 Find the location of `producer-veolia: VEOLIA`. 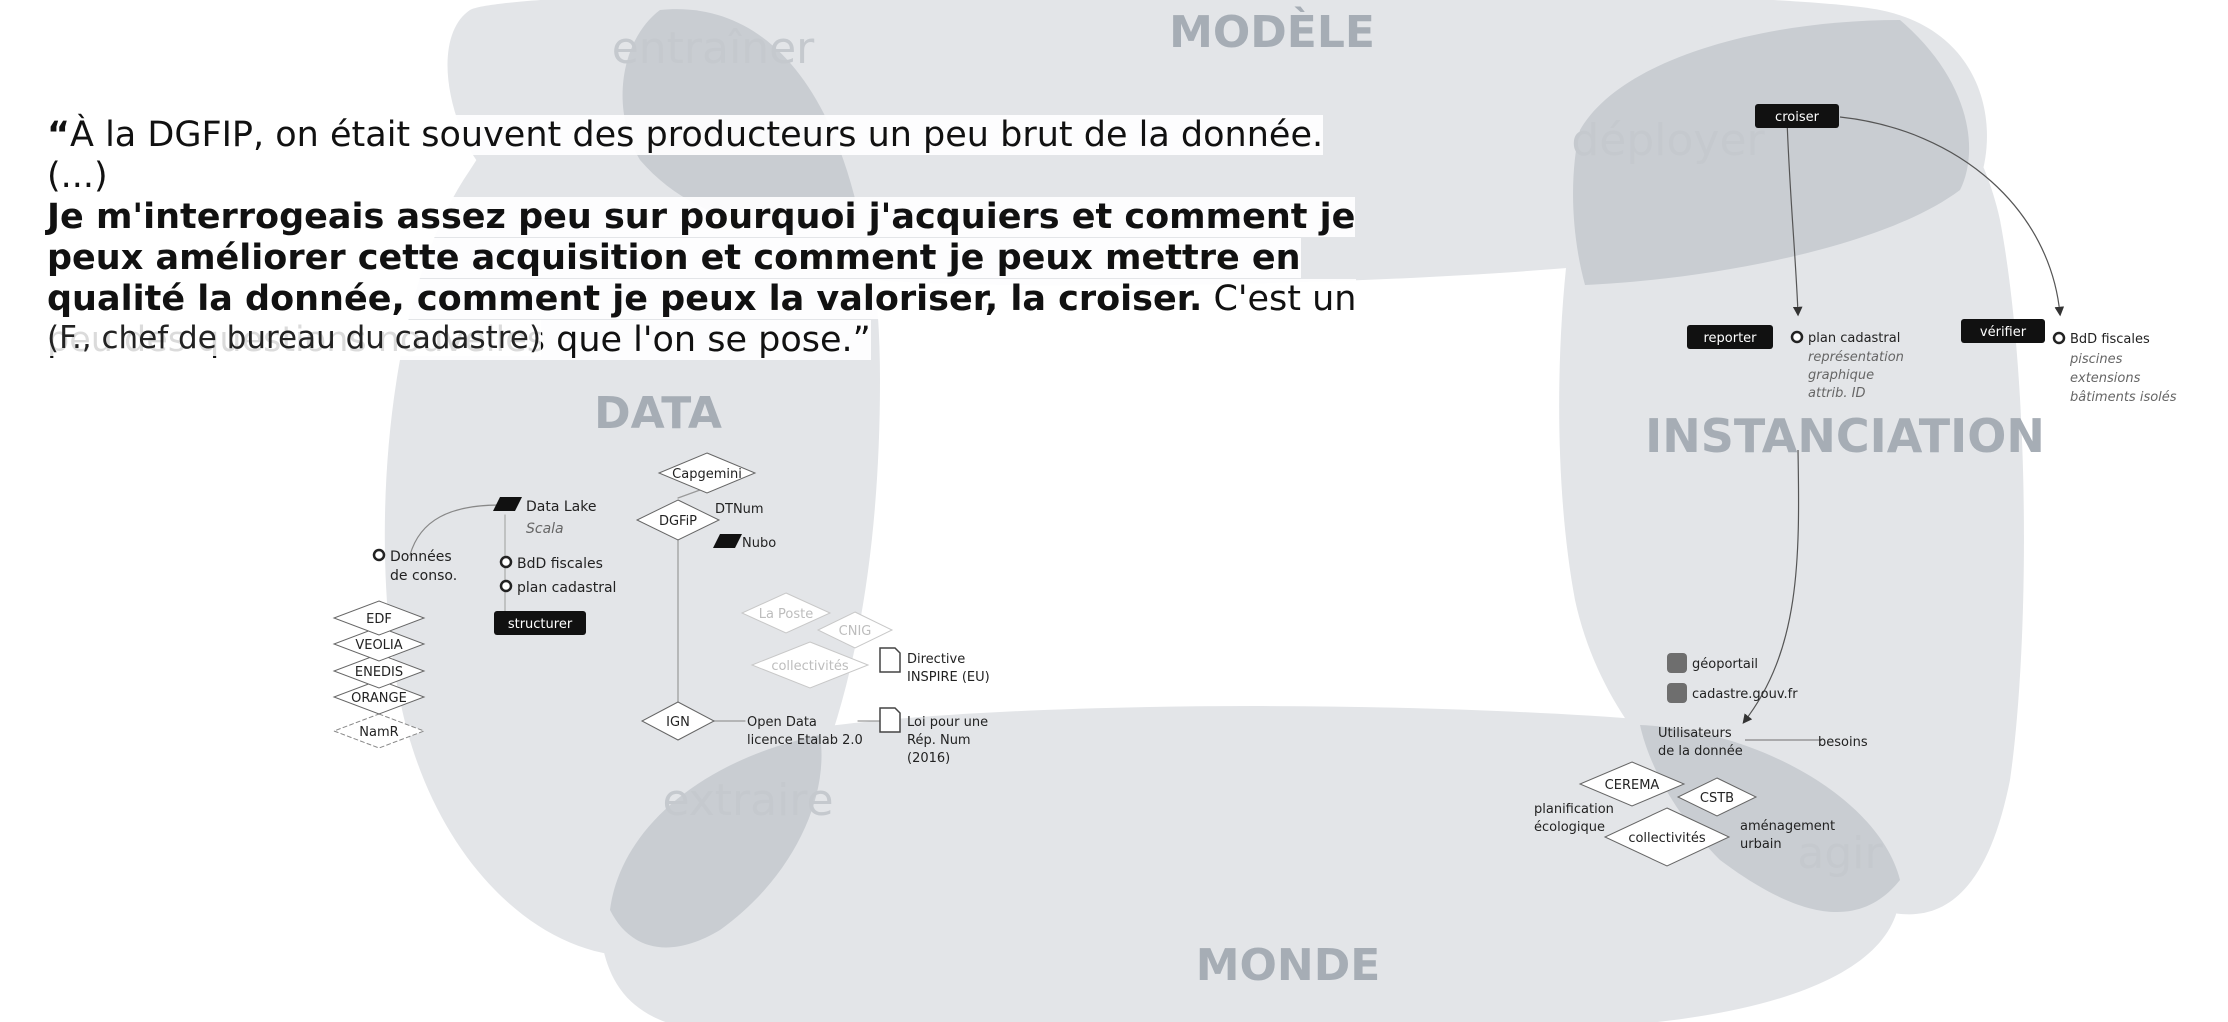

producer-veolia: VEOLIA is located at coordinates (378, 645).